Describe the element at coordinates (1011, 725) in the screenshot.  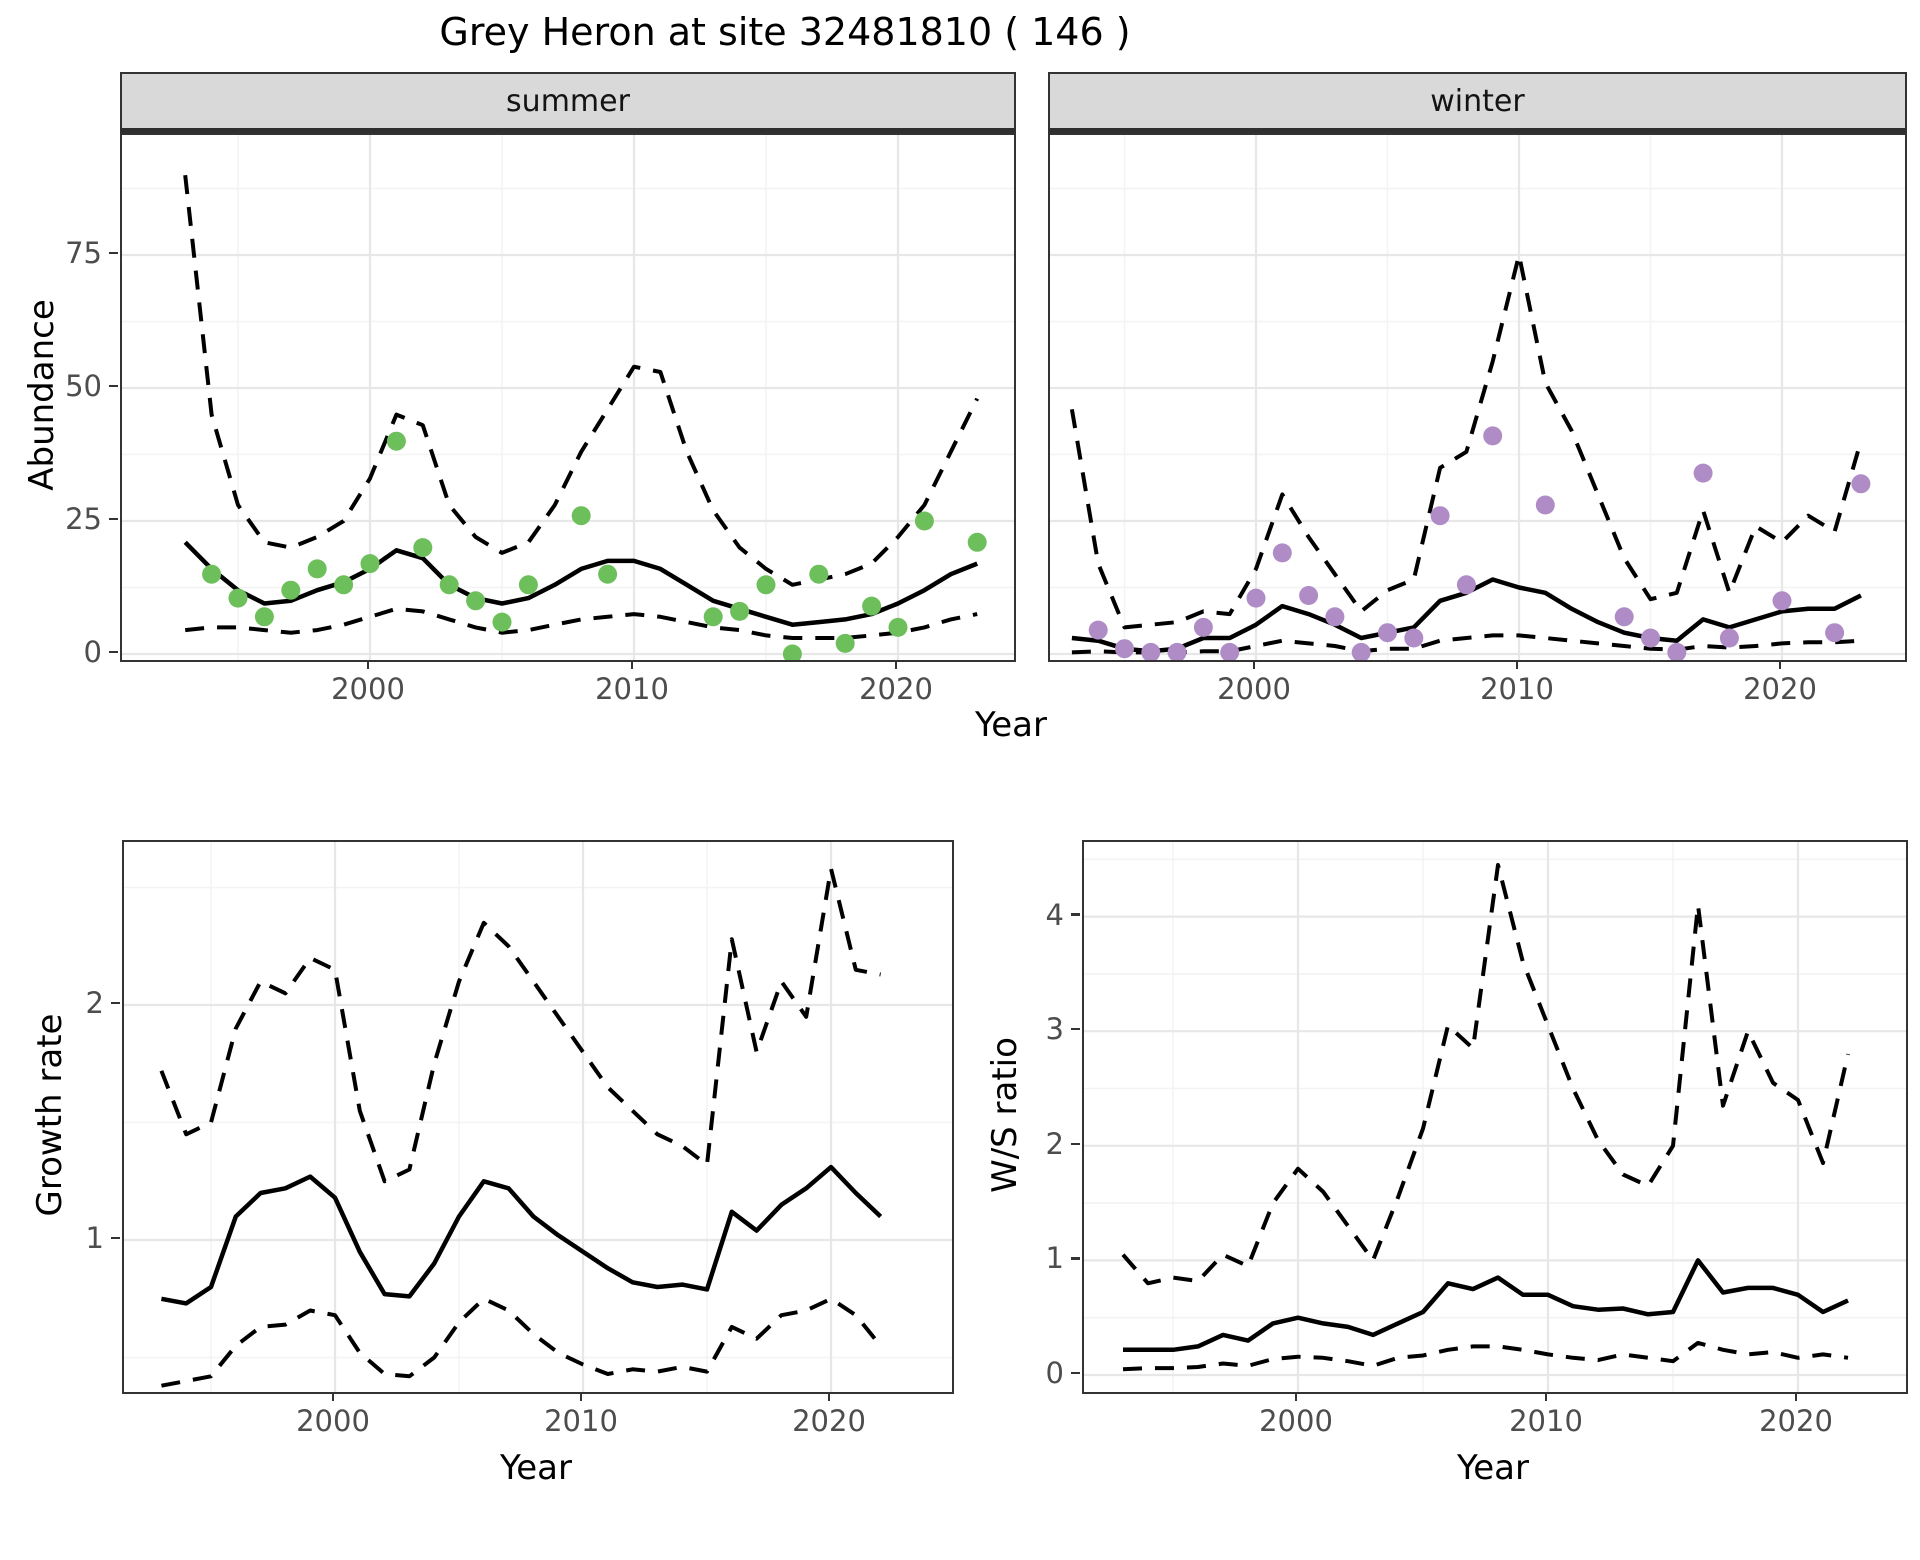
I see `abundance-x-axis-title: Year` at that location.